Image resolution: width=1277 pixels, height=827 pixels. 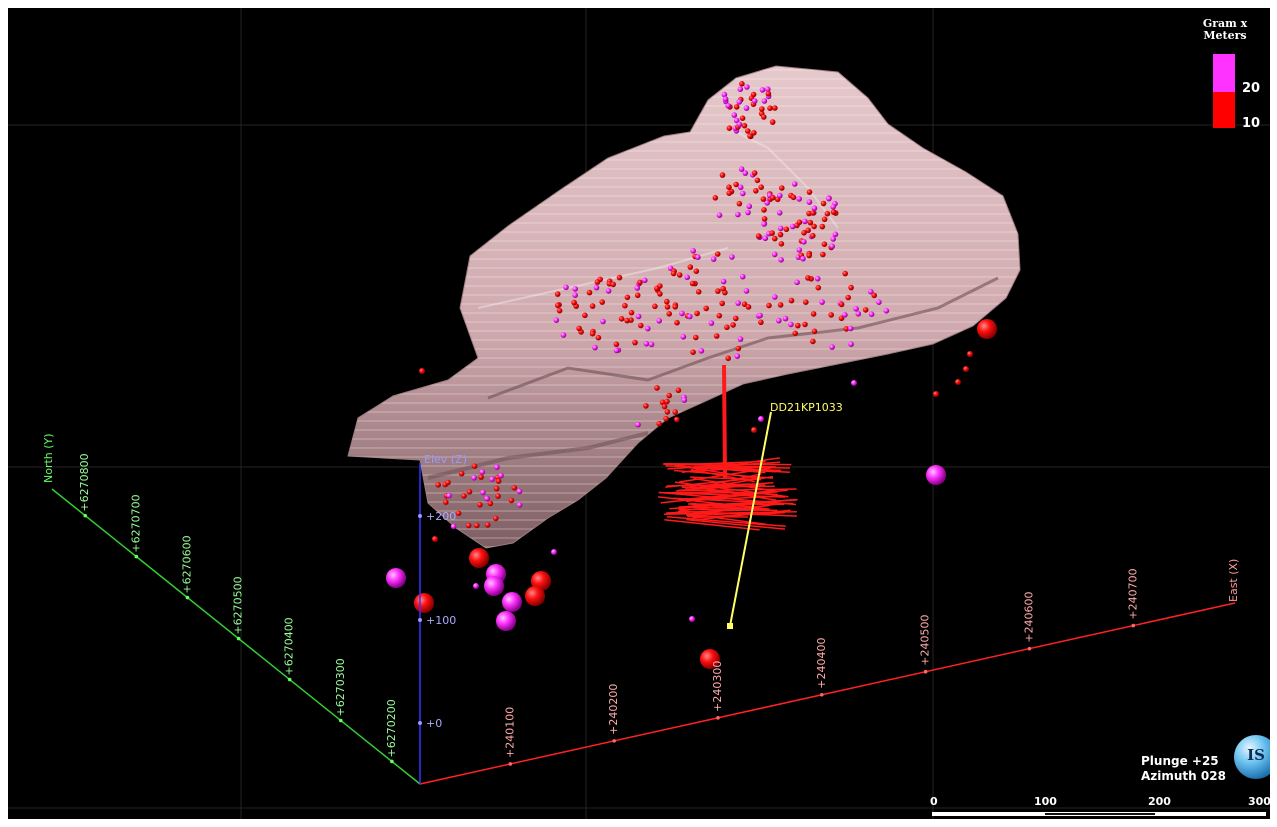 I want to click on globe-icon: IS, so click(x=1252, y=757).